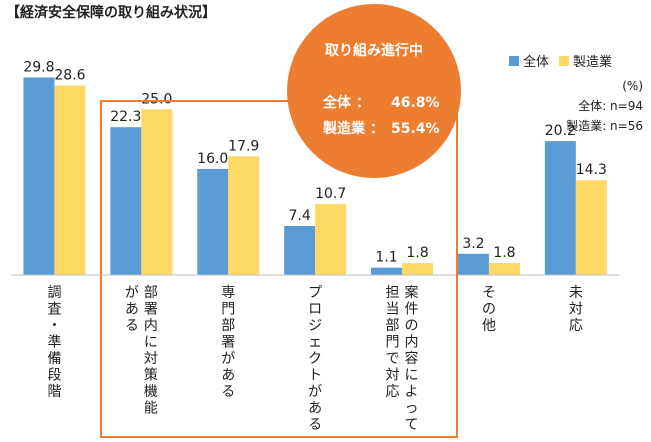 Image resolution: width=651 pixels, height=442 pixels. Describe the element at coordinates (38, 67) in the screenshot. I see `value-label-all-0: 29.8` at that location.